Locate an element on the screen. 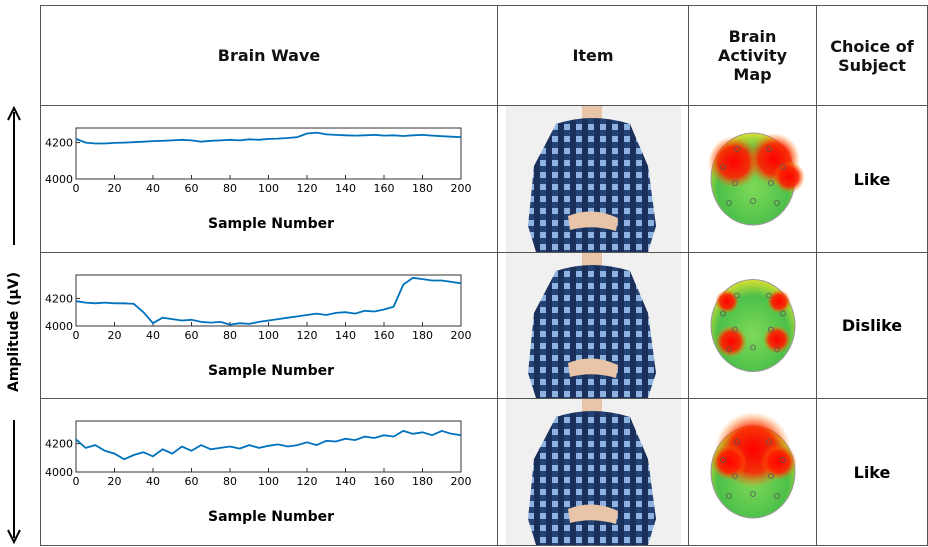 This screenshot has width=928, height=547. header: Brain Wave is located at coordinates (269, 55).